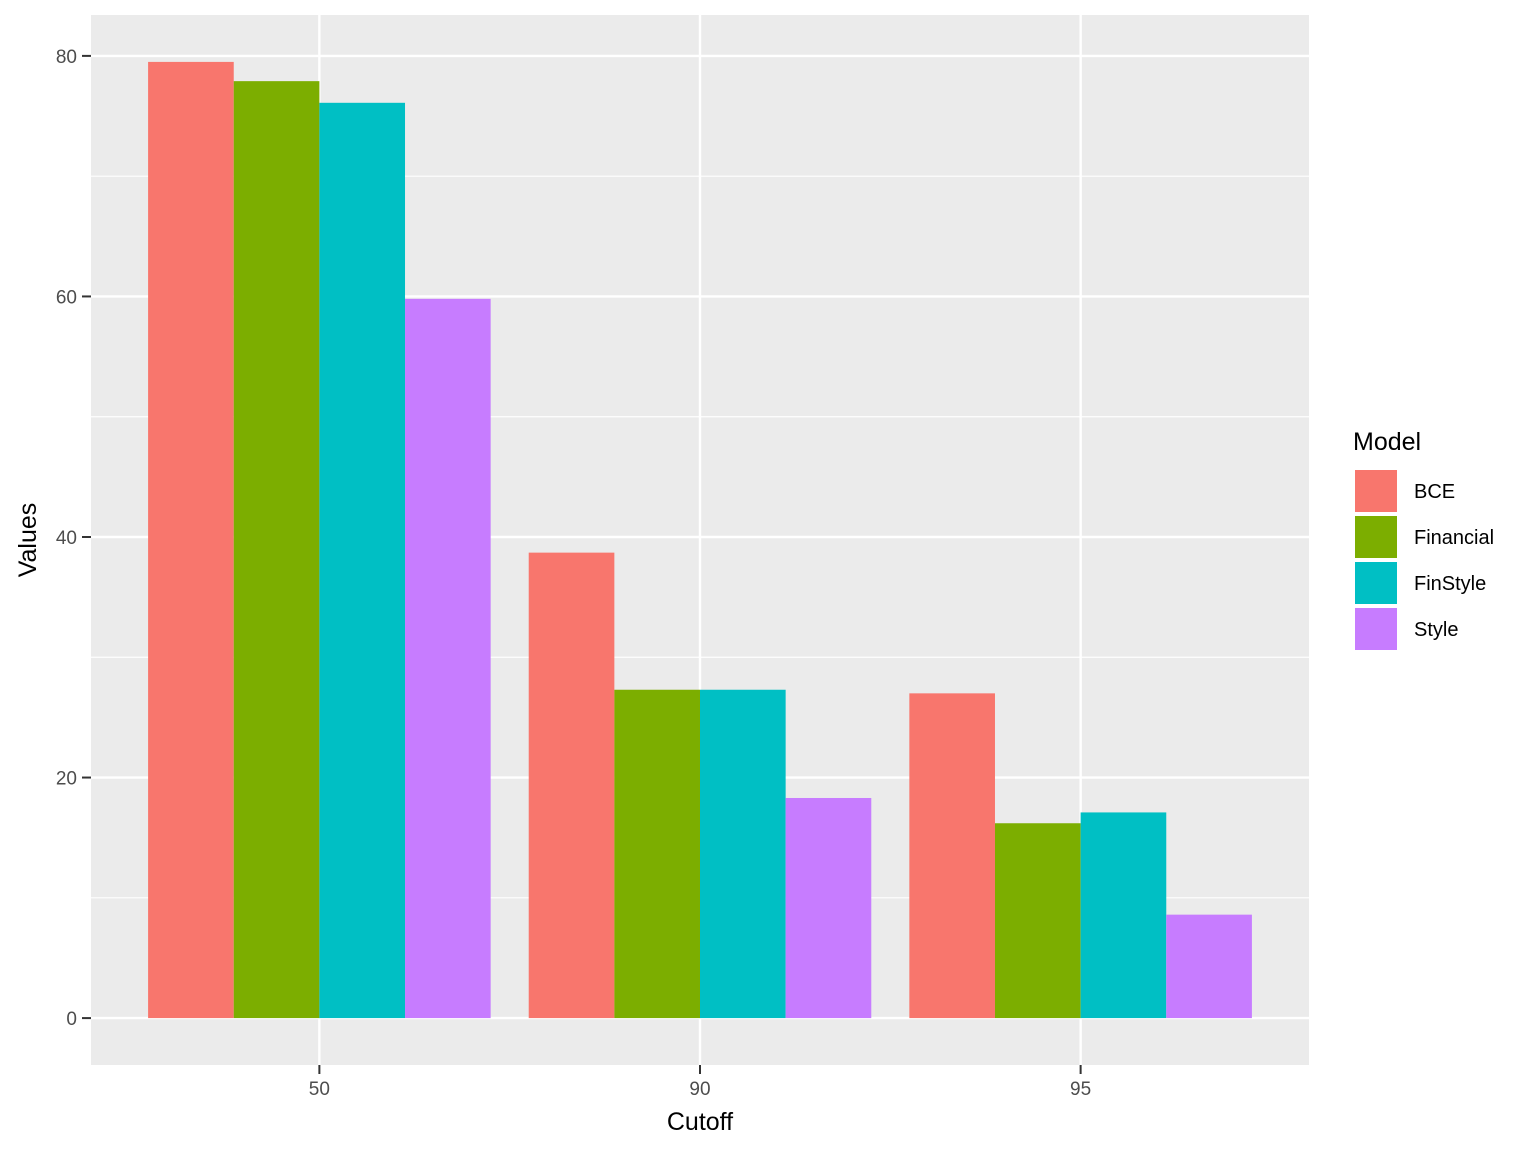 This screenshot has height=1152, width=1536. Describe the element at coordinates (66, 57) in the screenshot. I see `y-tick-label: 80` at that location.